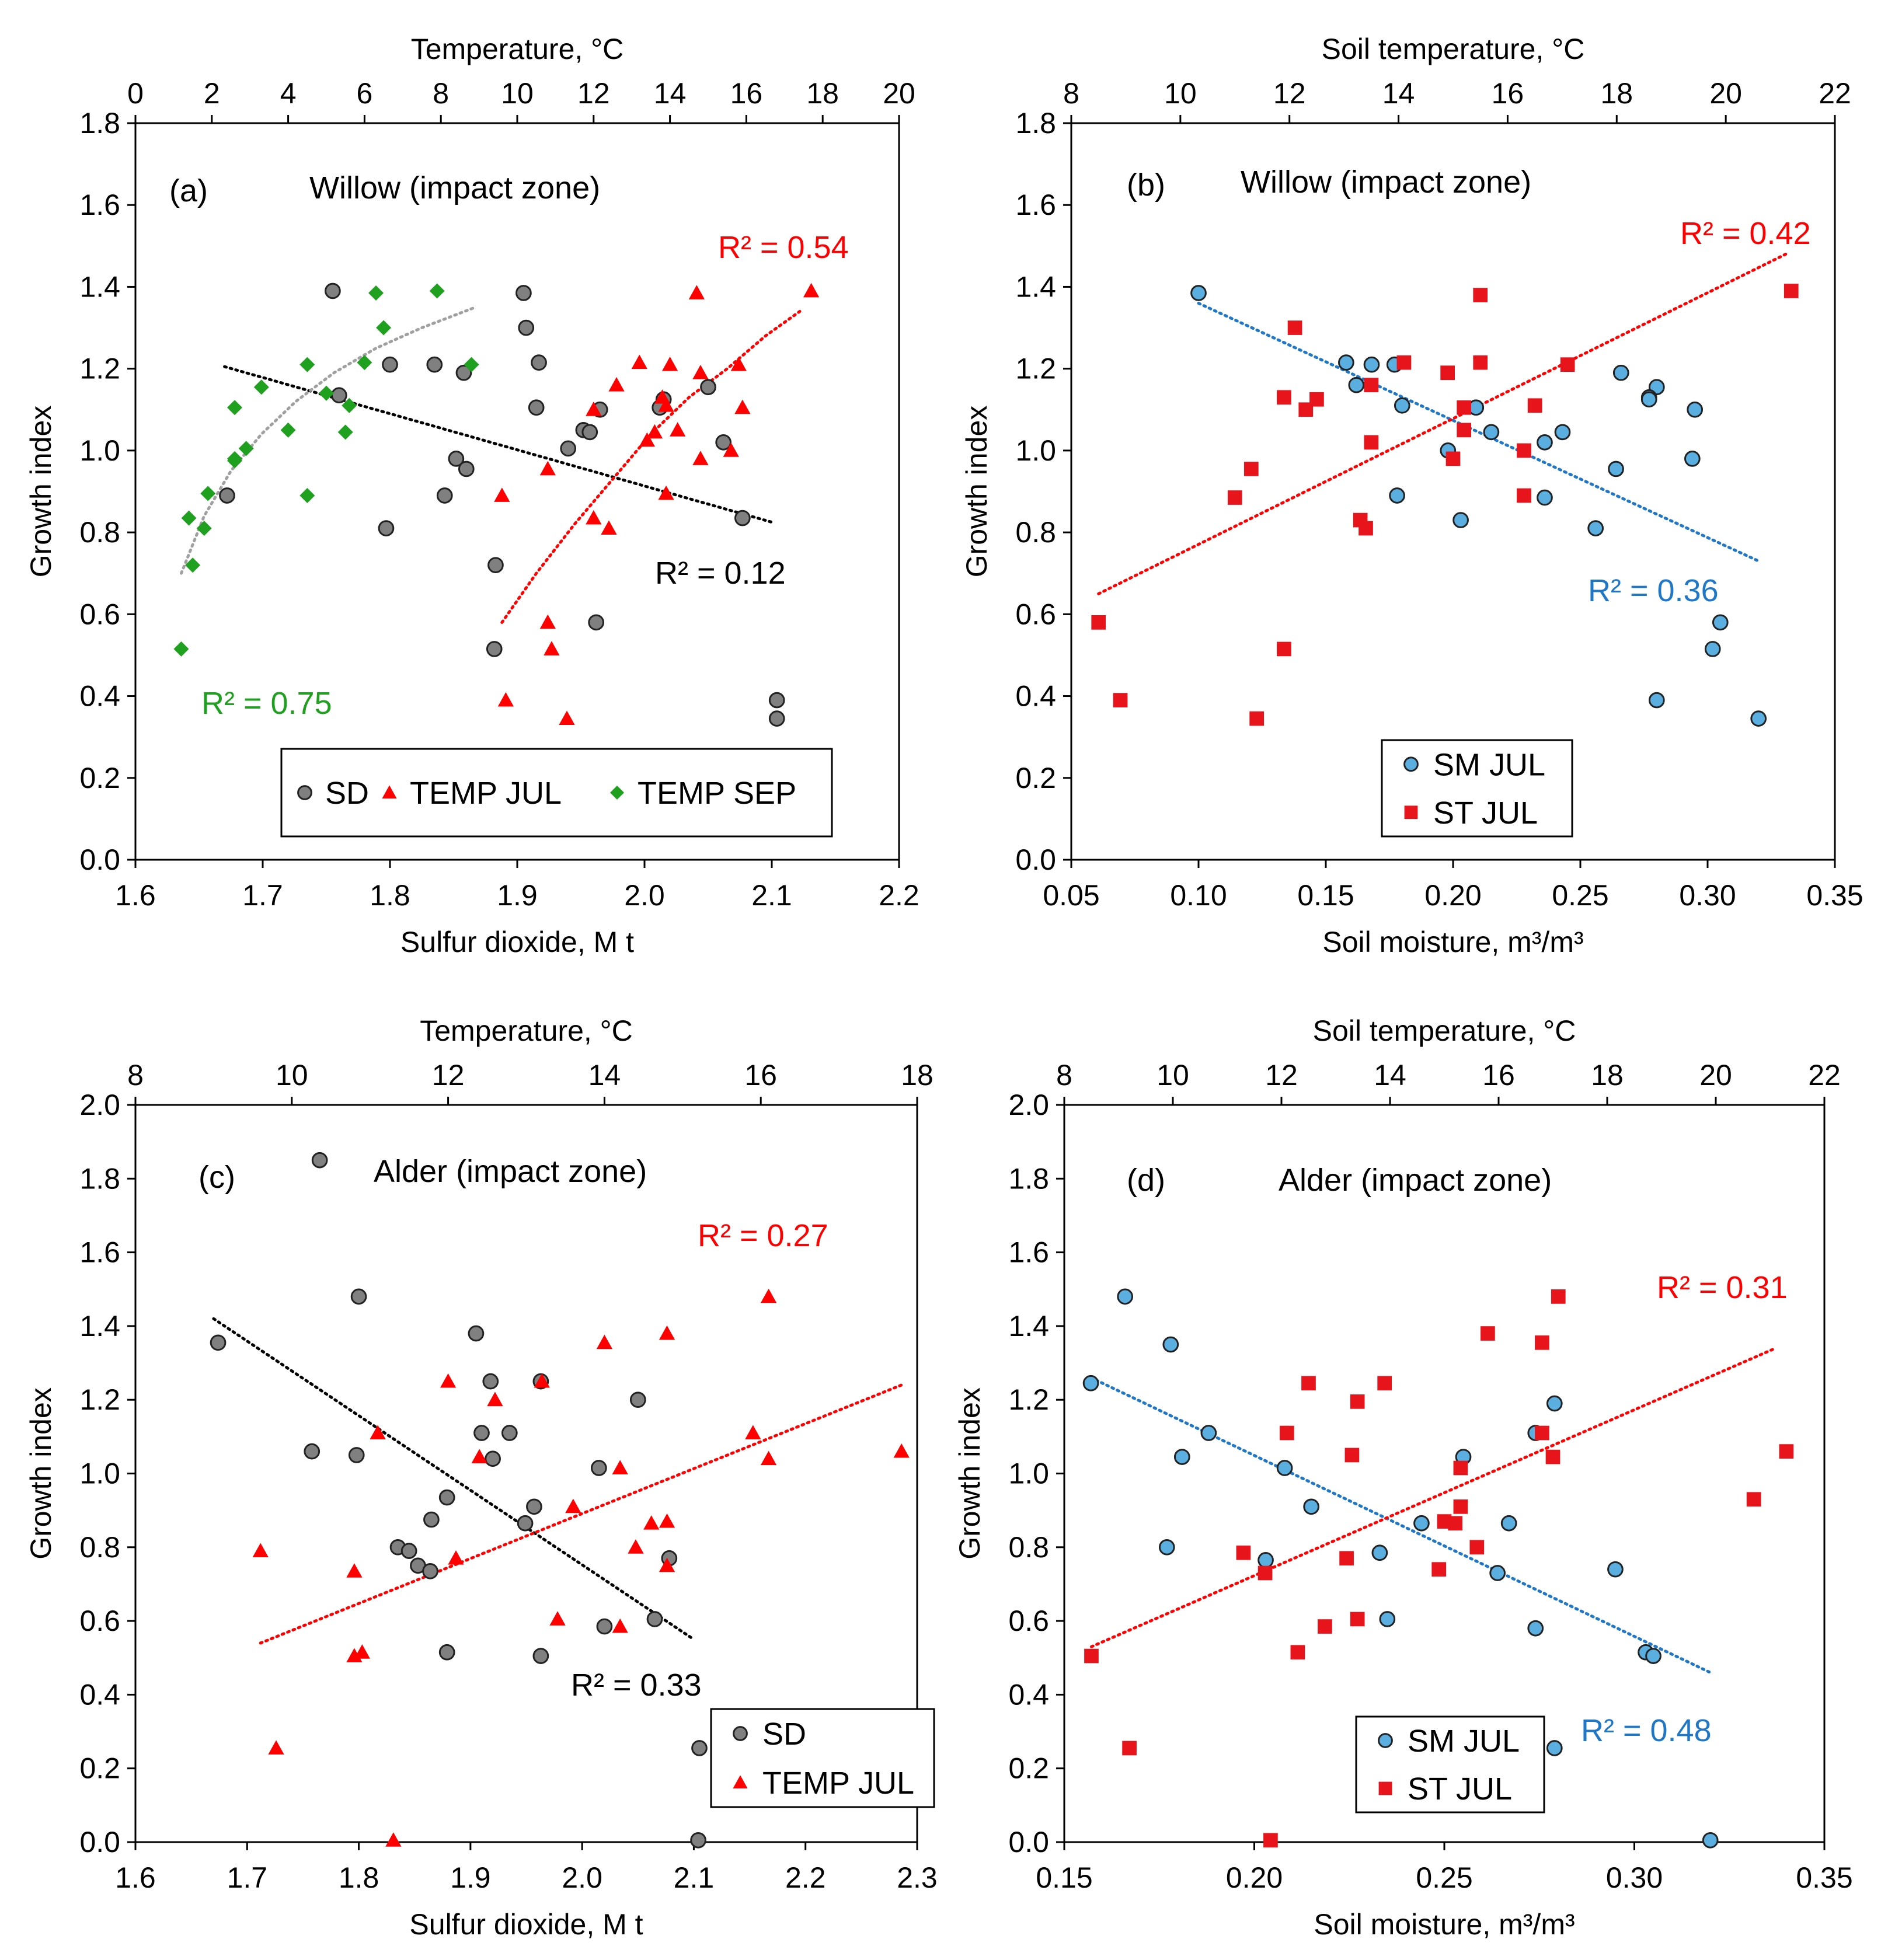 This screenshot has width=1881, height=1960. Describe the element at coordinates (517, 895) in the screenshot. I see `x-tick-label: 1.9` at that location.